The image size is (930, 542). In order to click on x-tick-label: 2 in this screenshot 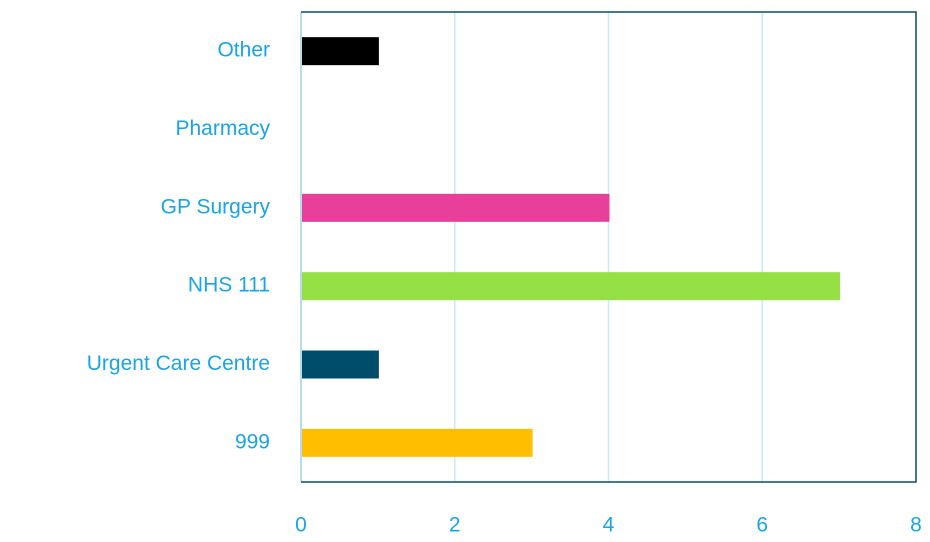, I will do `click(455, 525)`.